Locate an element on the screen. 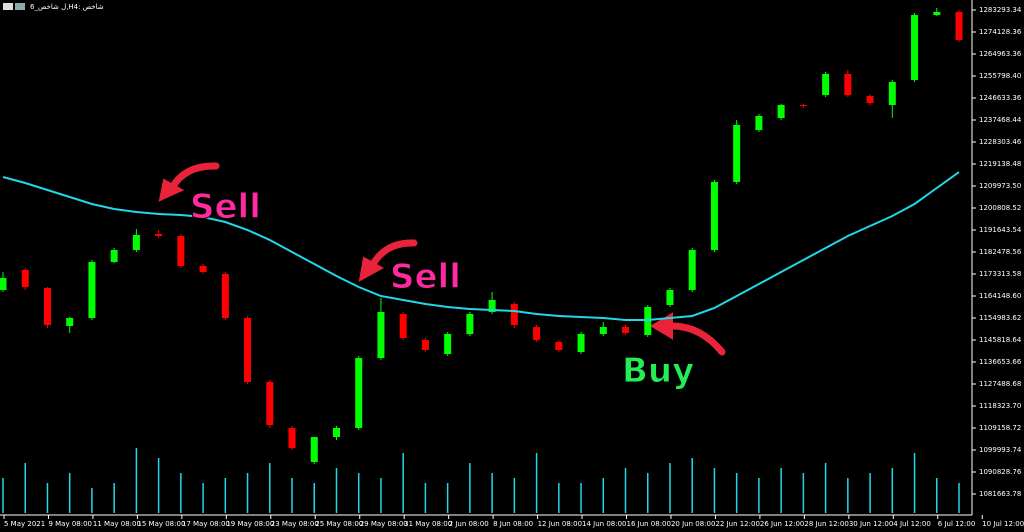 The image size is (1024, 532). x-tick-label: 12 Jun 08:00 is located at coordinates (560, 524).